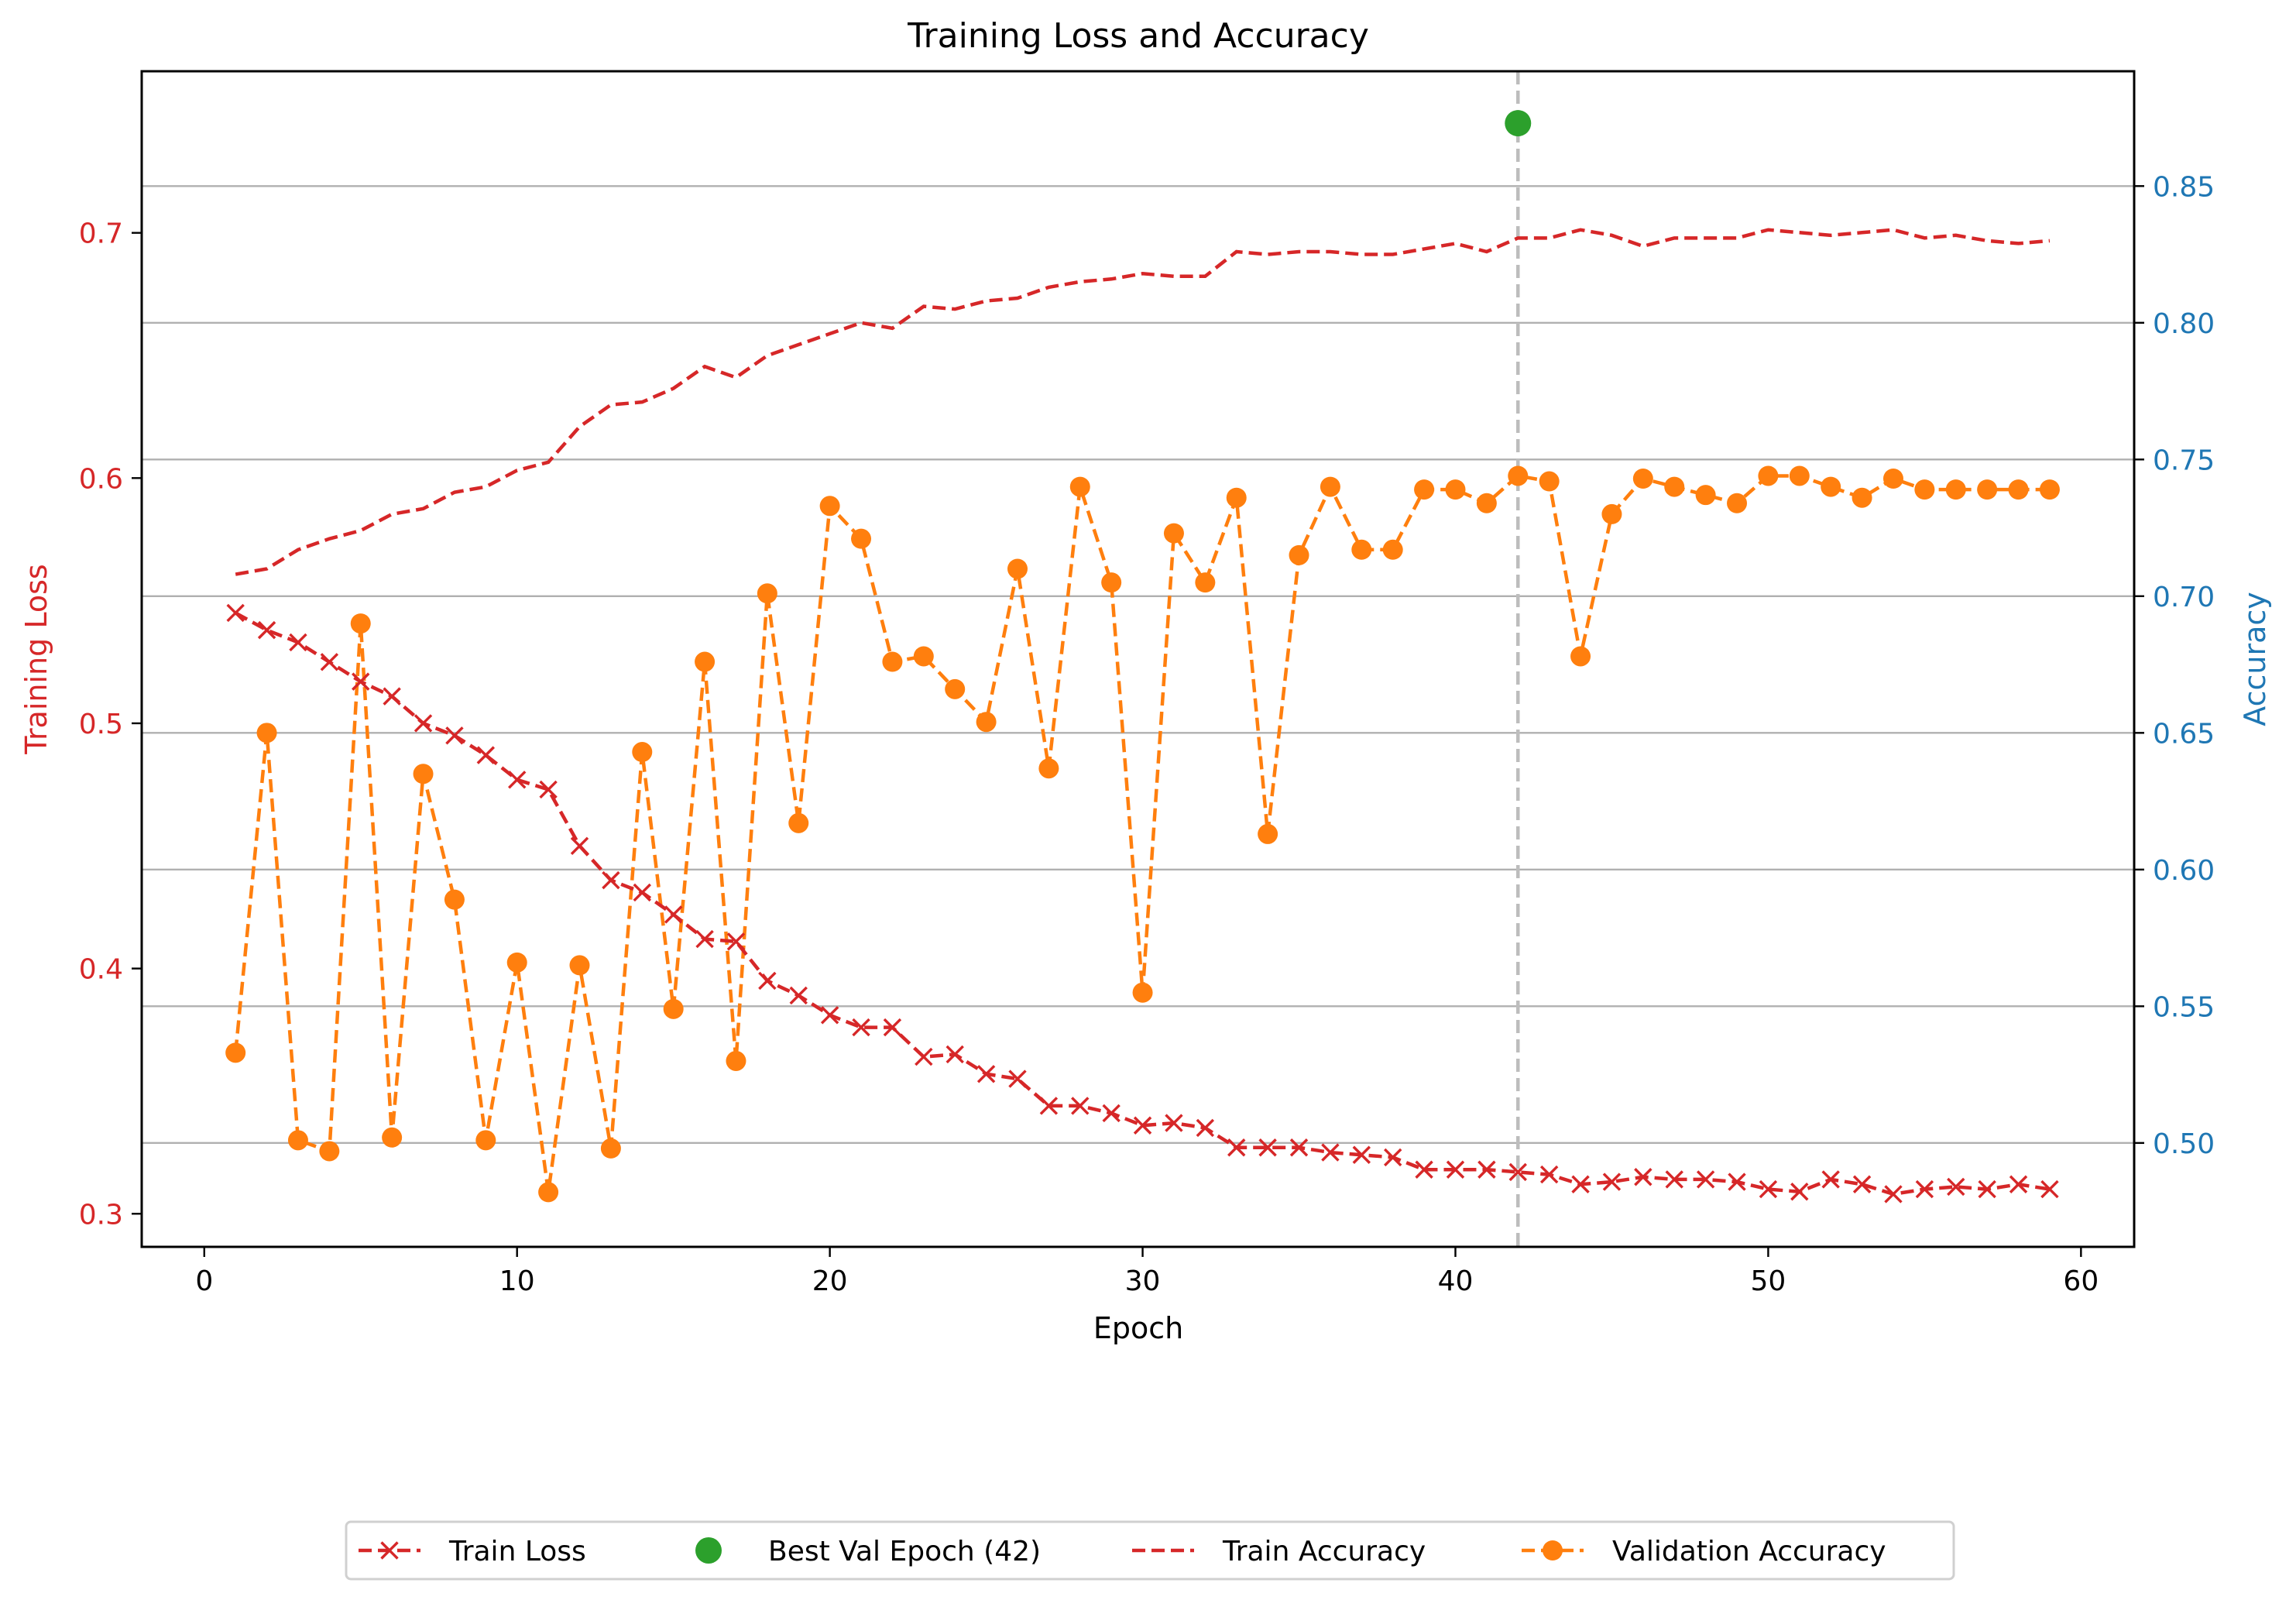  Describe the element at coordinates (517, 1551) in the screenshot. I see `legend-label: Train Loss` at that location.